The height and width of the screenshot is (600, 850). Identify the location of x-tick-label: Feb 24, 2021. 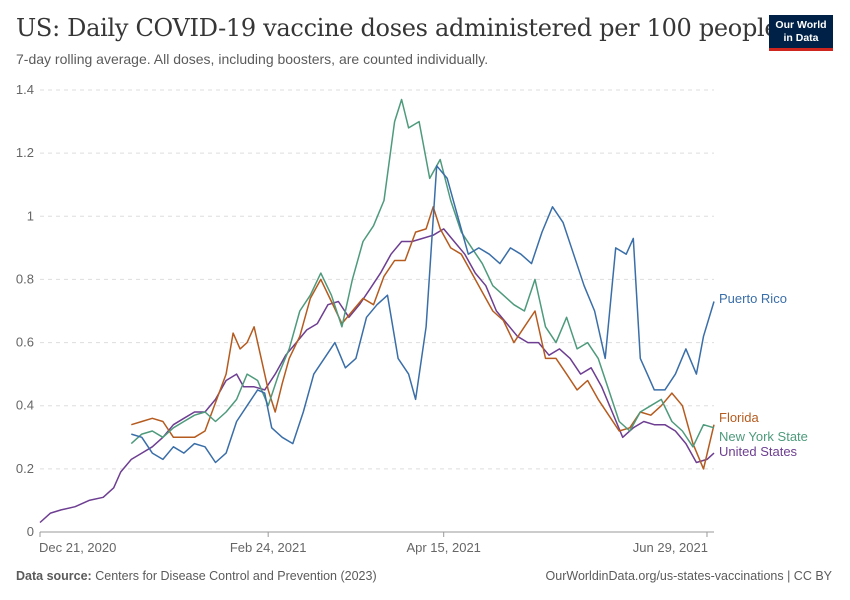
(268, 547).